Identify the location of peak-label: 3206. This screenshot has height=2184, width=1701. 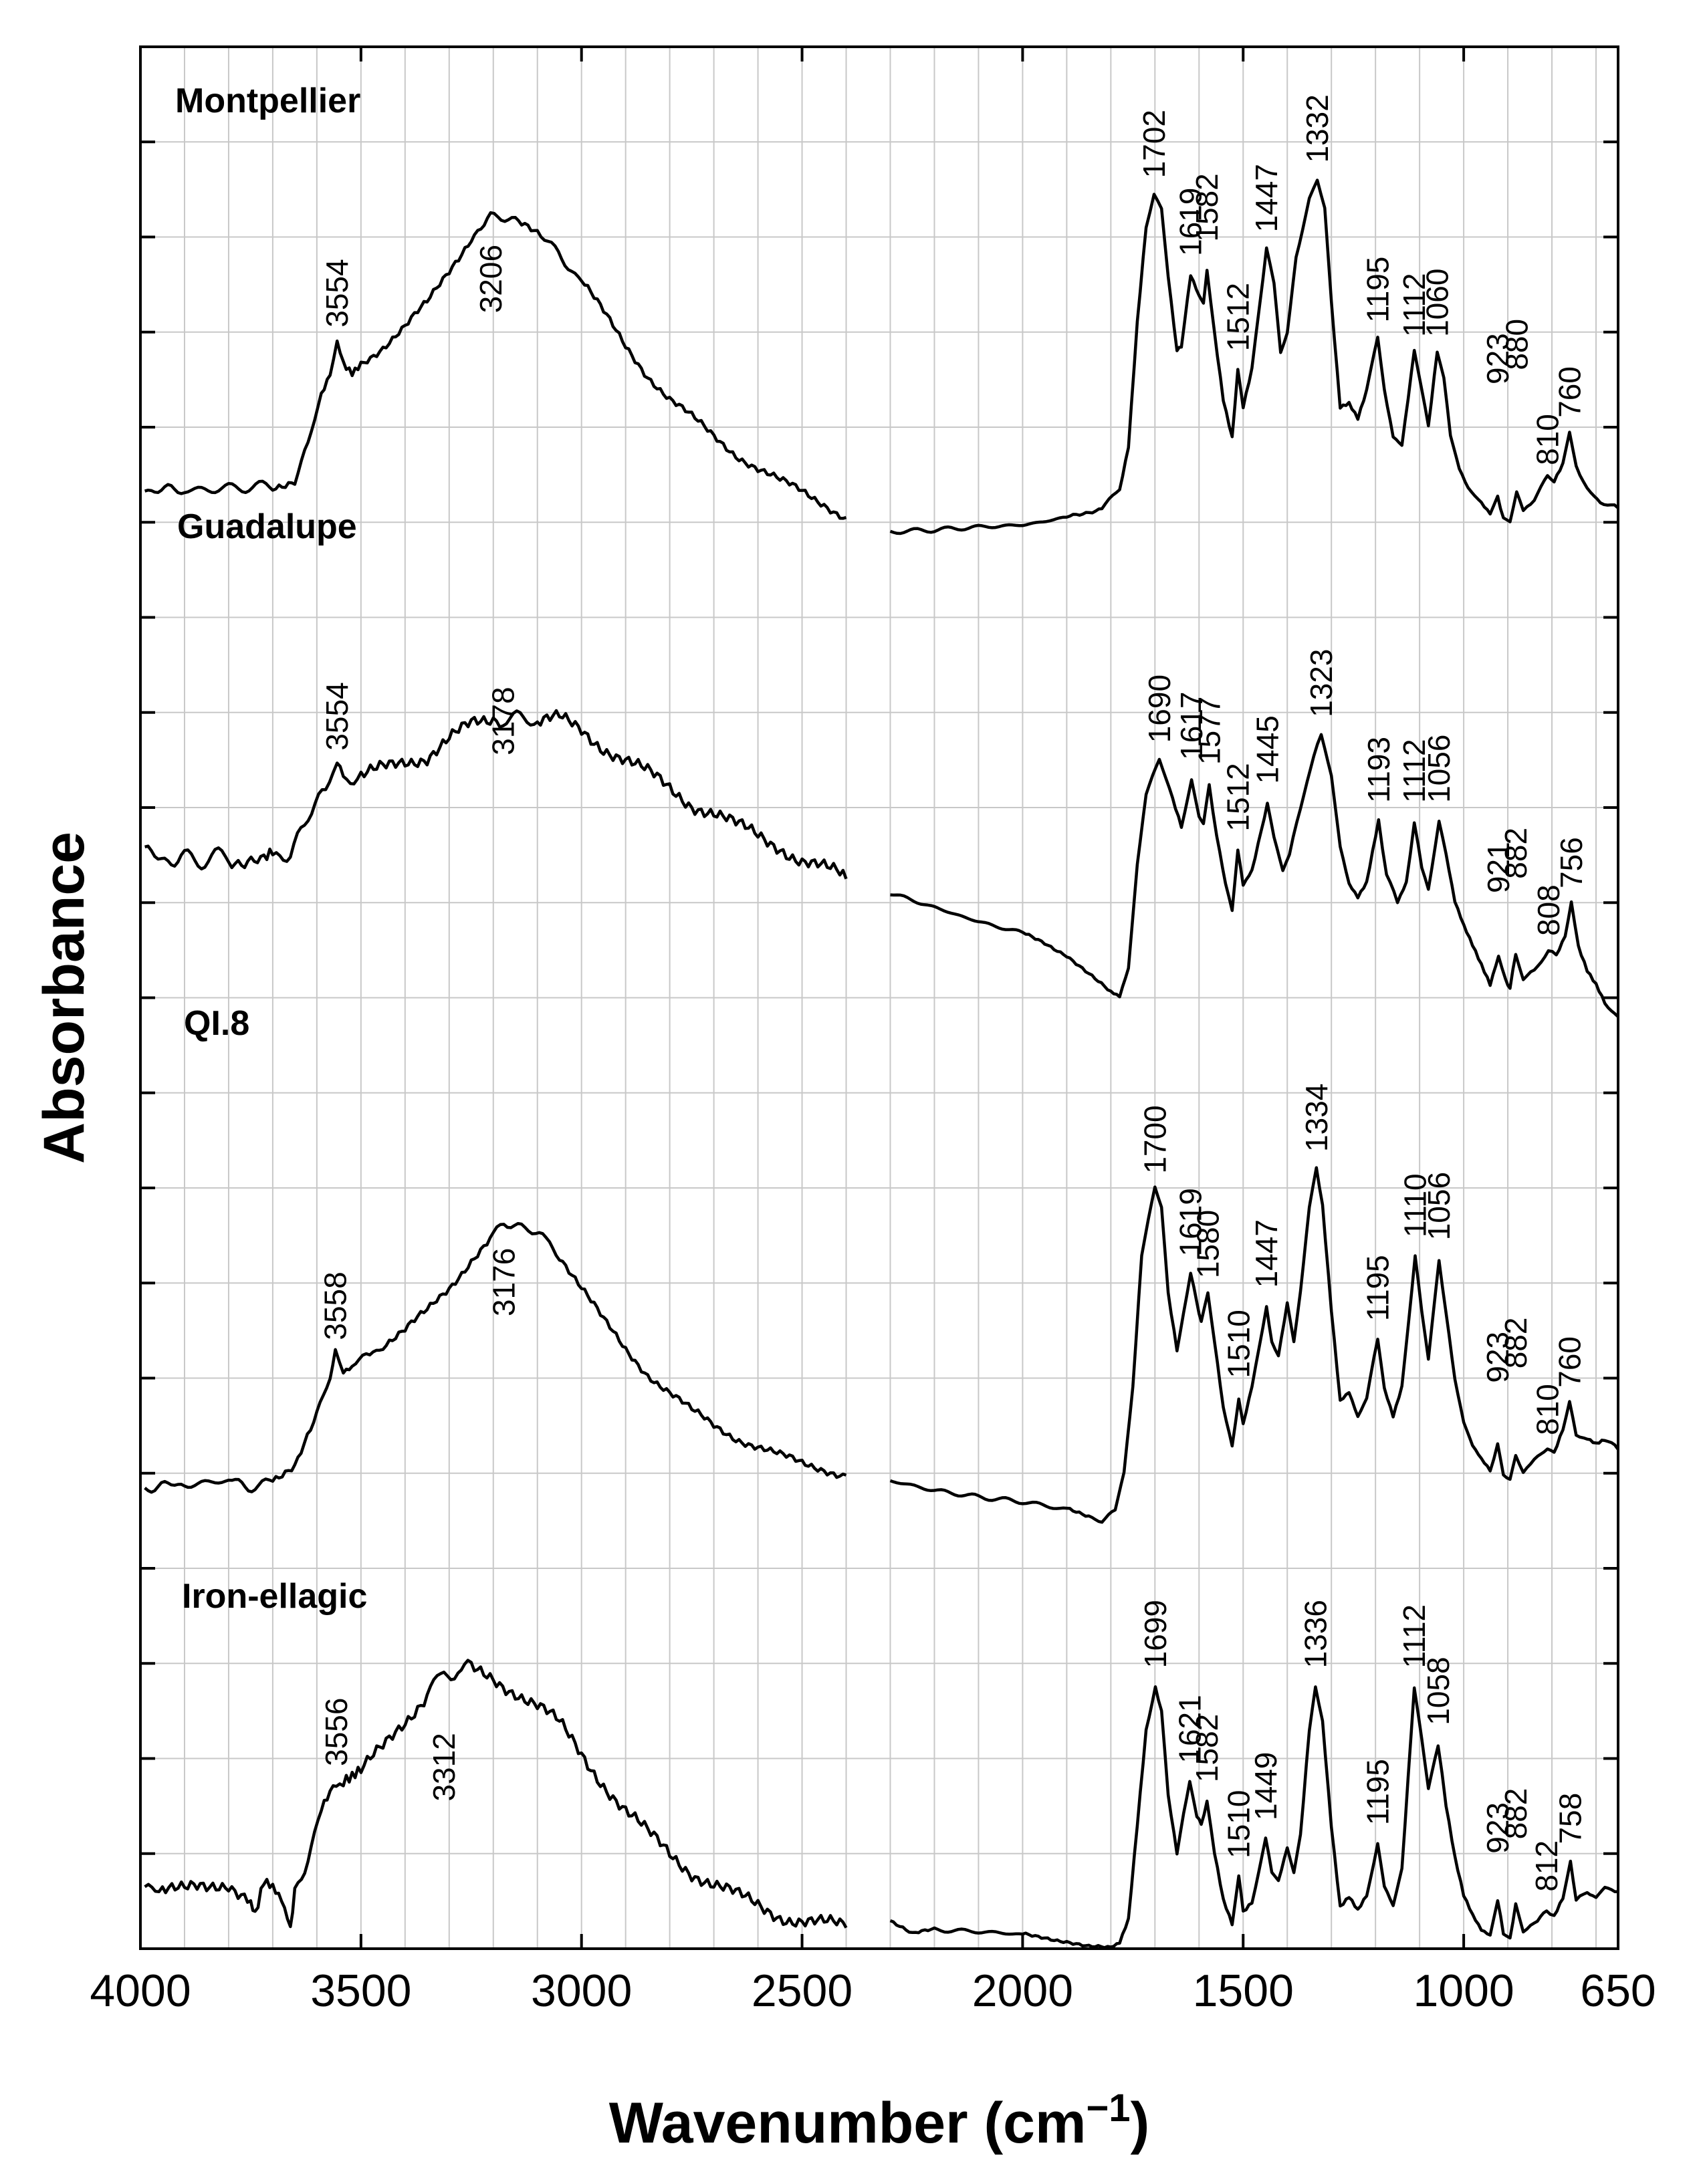
(490, 279).